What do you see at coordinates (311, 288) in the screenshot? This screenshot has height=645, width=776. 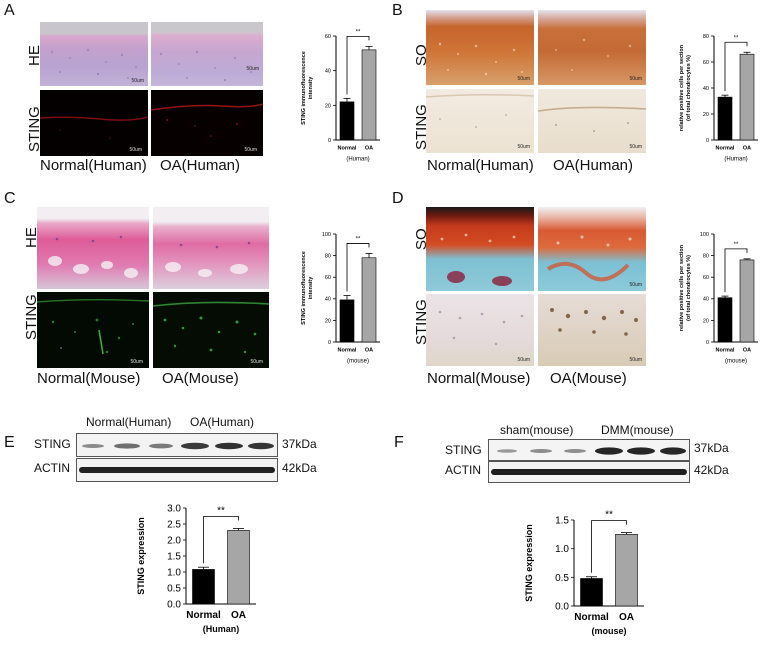 I see `y-axis-label-c: intensity` at bounding box center [311, 288].